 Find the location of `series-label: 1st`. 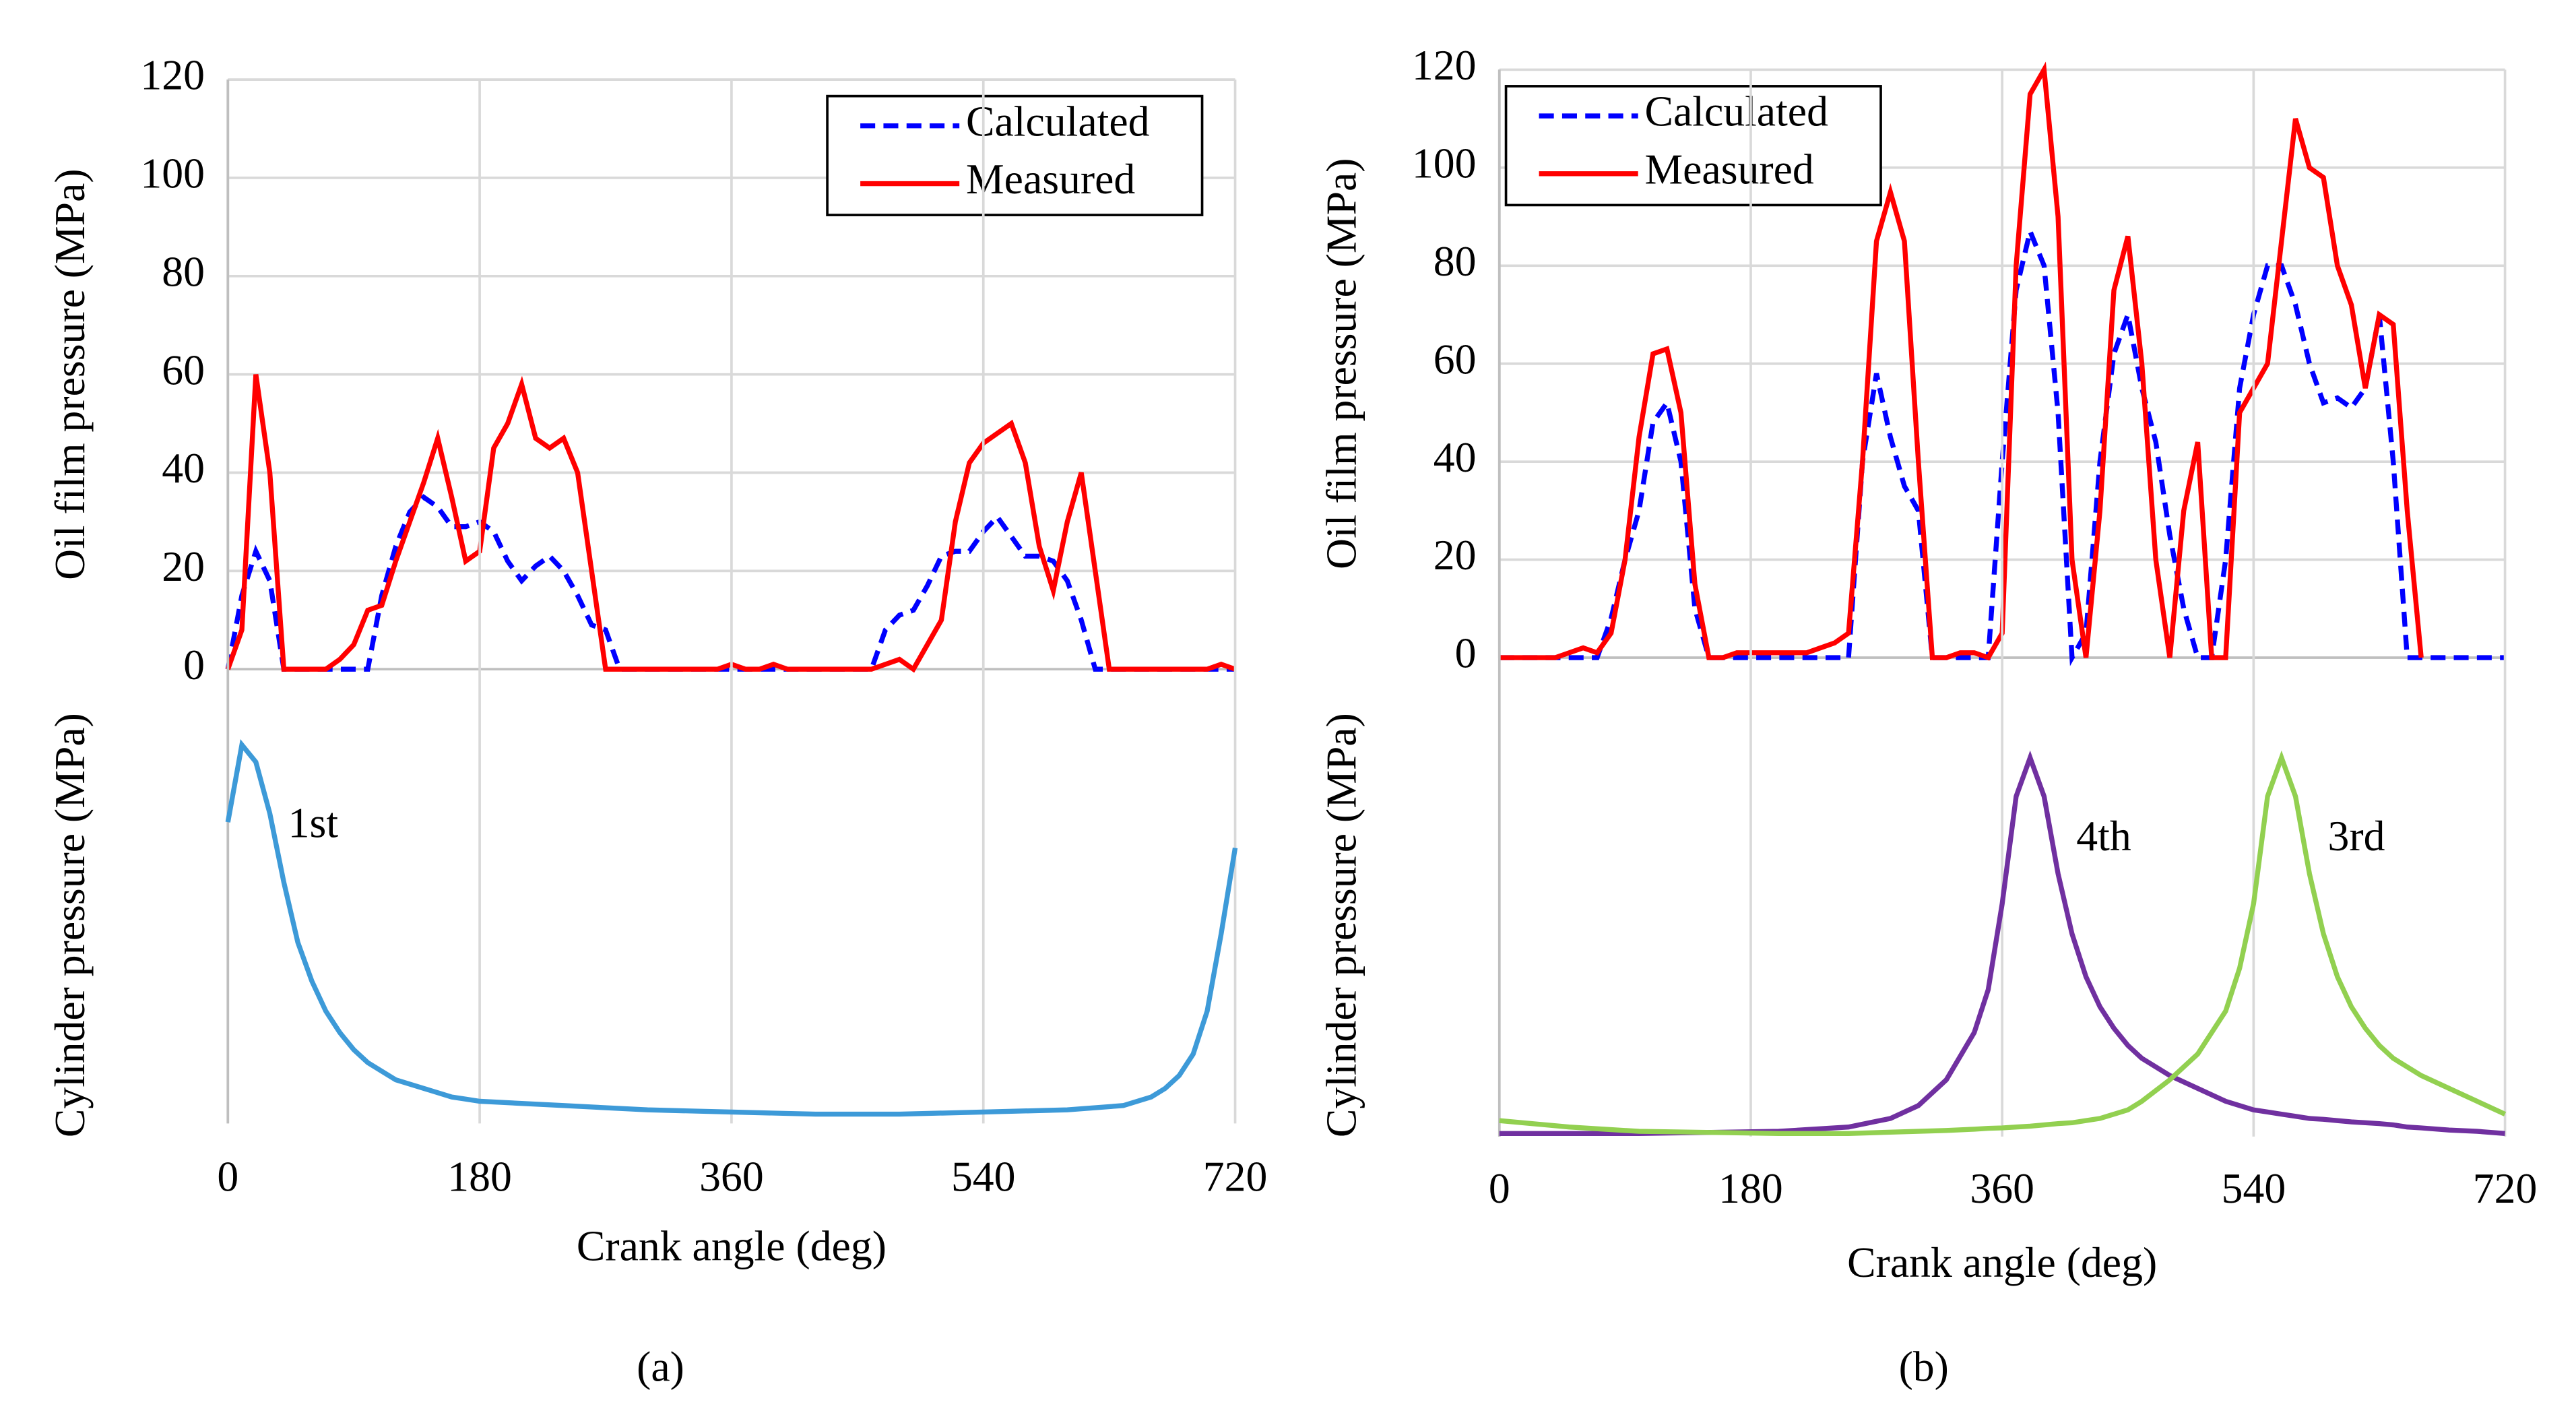

series-label: 1st is located at coordinates (313, 823).